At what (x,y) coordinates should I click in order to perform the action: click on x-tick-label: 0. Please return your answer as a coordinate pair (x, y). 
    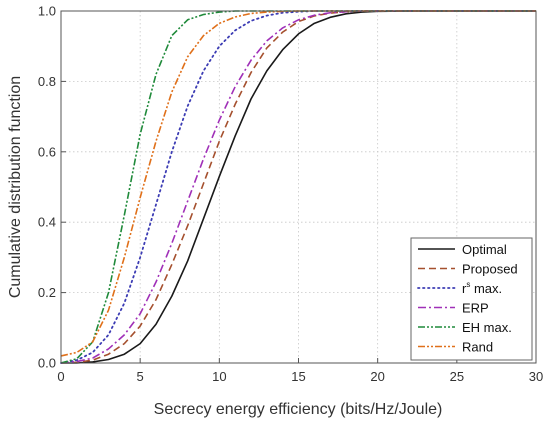
    Looking at the image, I should click on (60, 376).